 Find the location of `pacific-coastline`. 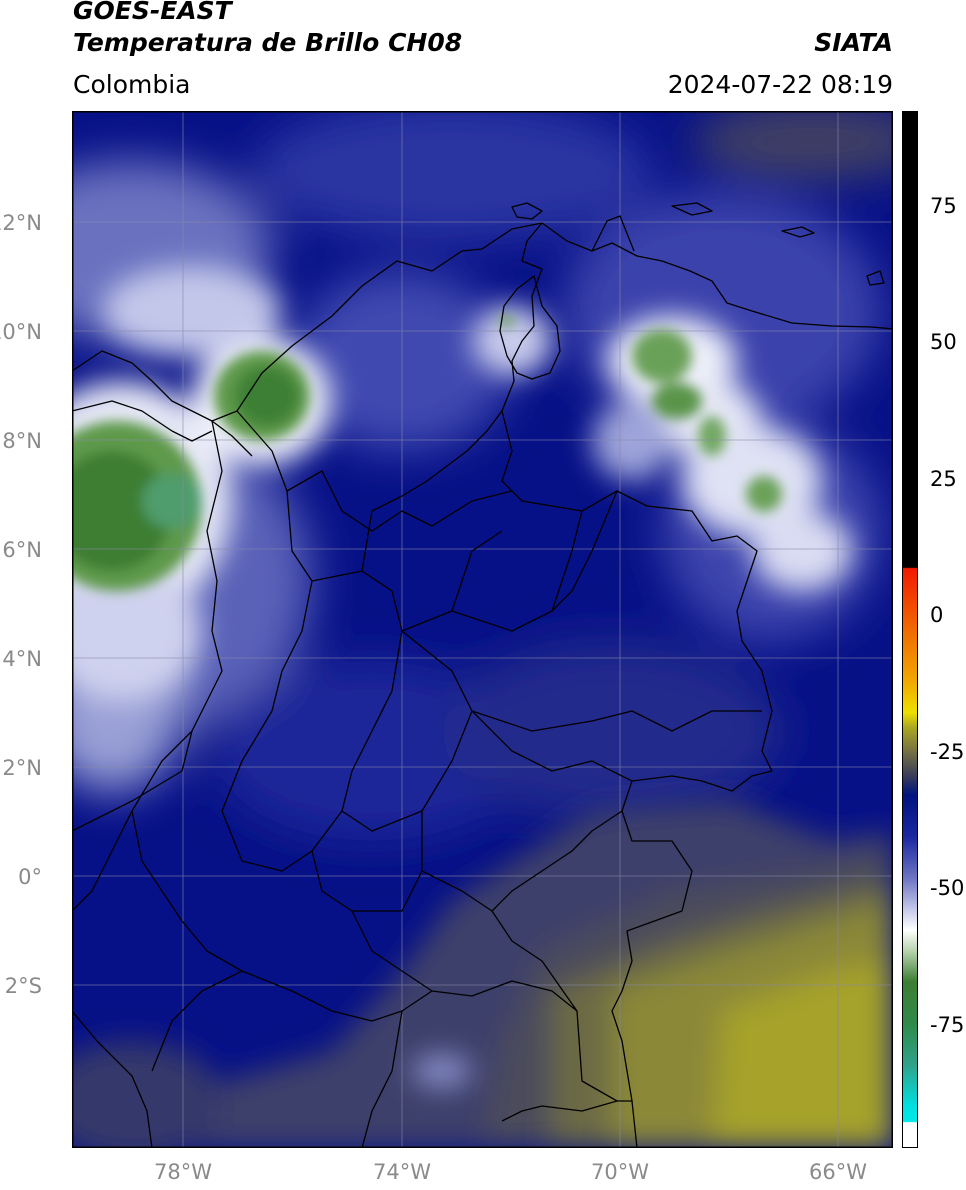

pacific-coastline is located at coordinates (147, 626).